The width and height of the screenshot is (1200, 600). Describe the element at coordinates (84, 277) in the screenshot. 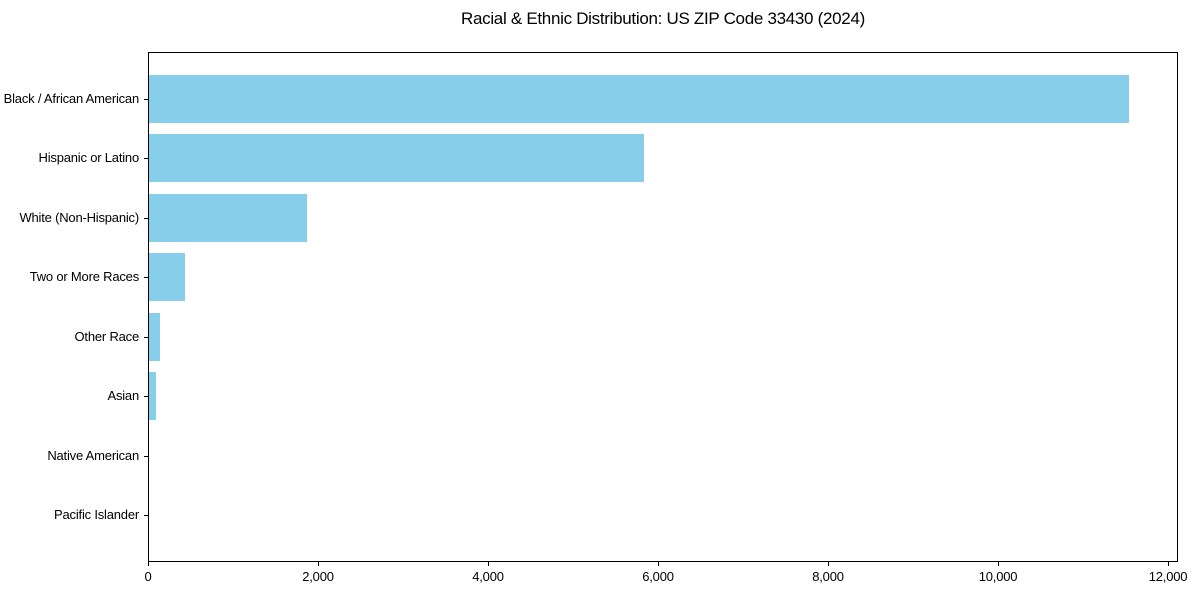

I see `y-axis-label: Two or More Races` at that location.